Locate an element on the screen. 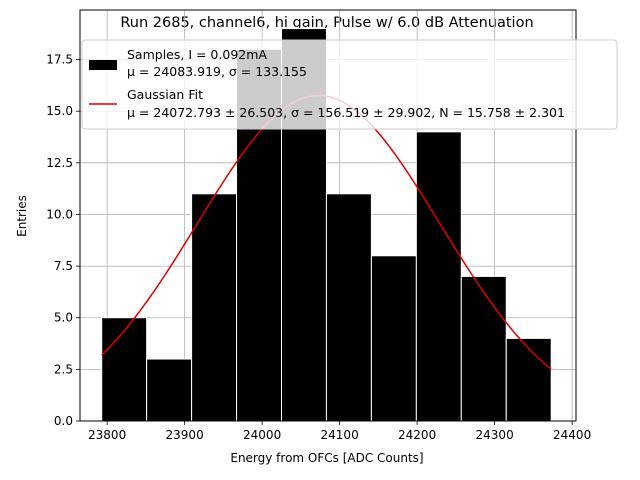 Image resolution: width=640 pixels, height=480 pixels. y-tick-label: 15.0 is located at coordinates (59, 111).